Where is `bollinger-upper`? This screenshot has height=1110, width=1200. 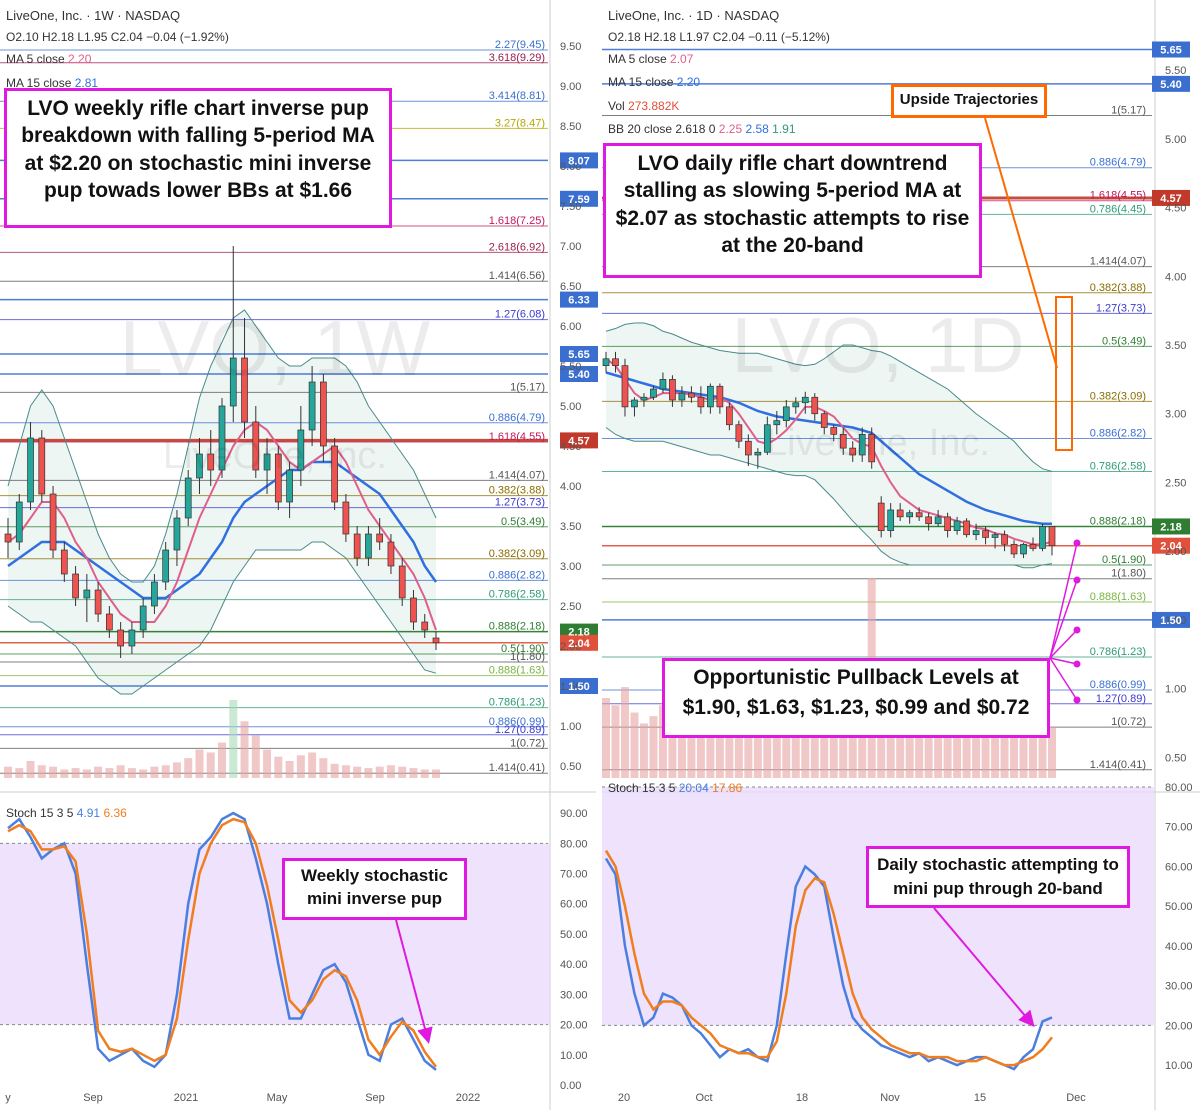 bollinger-upper is located at coordinates (829, 397).